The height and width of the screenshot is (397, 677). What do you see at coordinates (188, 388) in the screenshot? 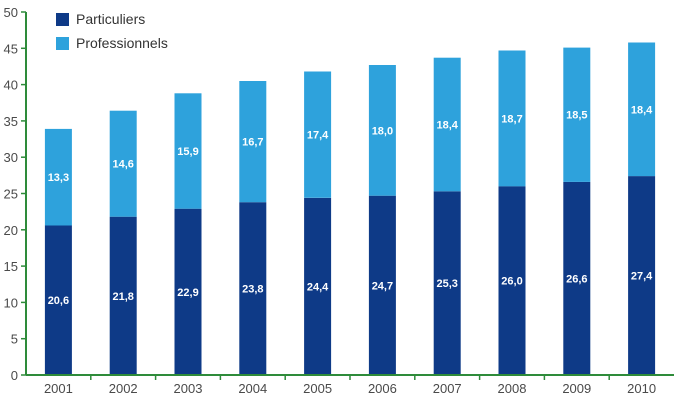
I see `x-tick-label: 2003` at bounding box center [188, 388].